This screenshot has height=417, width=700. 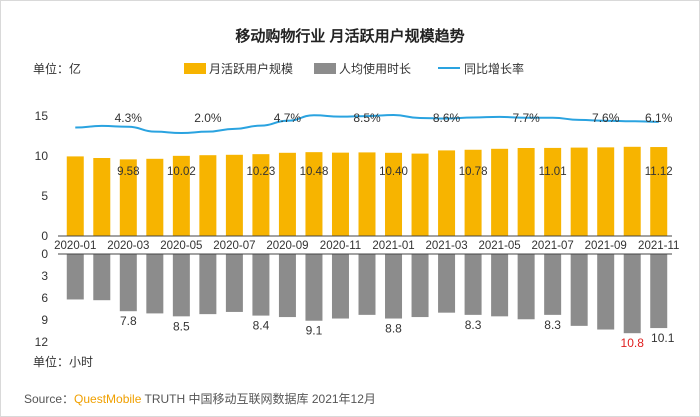 What do you see at coordinates (526, 118) in the screenshot?
I see `yoy-label: 7.7%` at bounding box center [526, 118].